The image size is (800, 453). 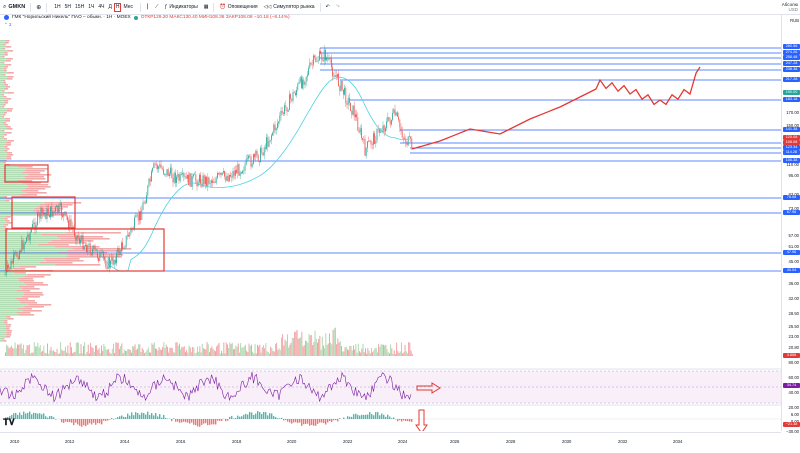 I want to click on timeframe-5: Д, so click(x=109, y=7).